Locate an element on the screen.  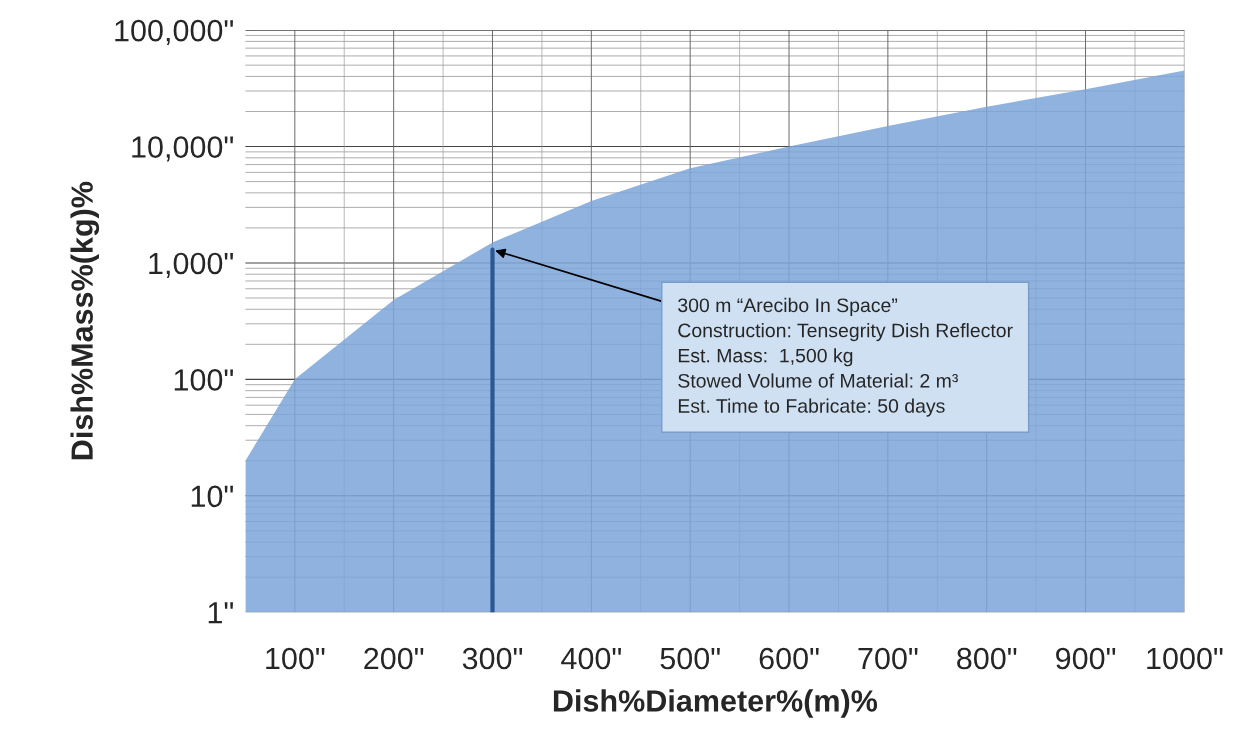
y-tick-label: 1" is located at coordinates (220, 613).